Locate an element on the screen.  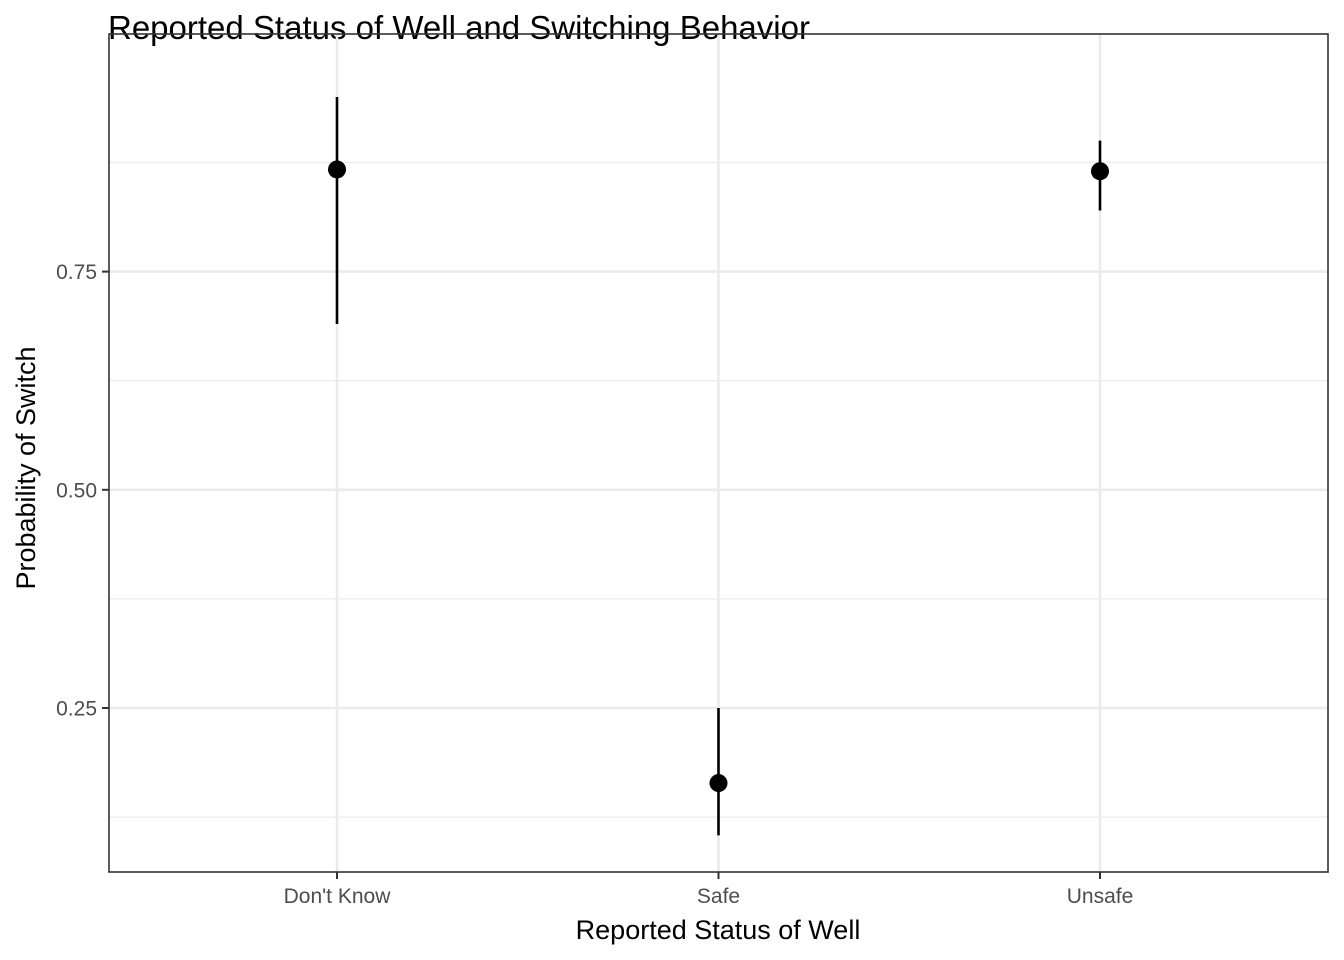
y-tick-label: 0.25 is located at coordinates (76, 709).